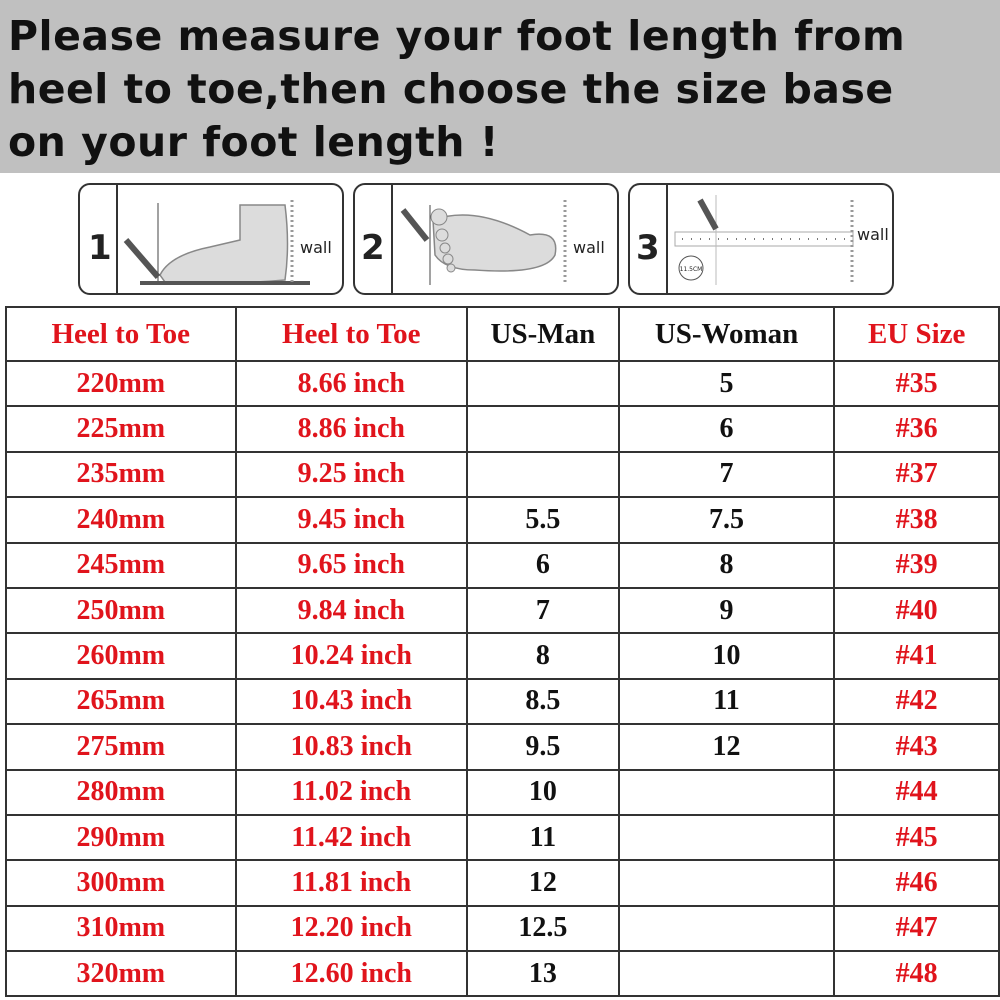 The width and height of the screenshot is (1000, 1000). Describe the element at coordinates (543, 792) in the screenshot. I see `cell-us-man: 10` at that location.